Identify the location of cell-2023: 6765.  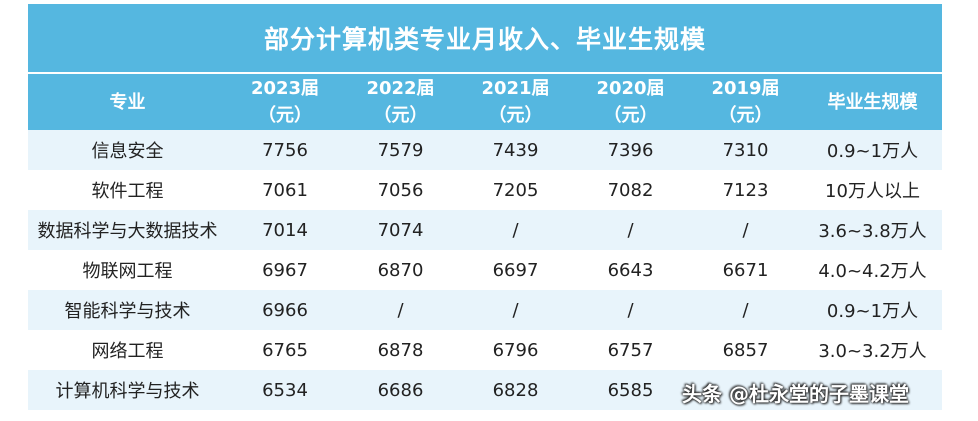
(285, 350).